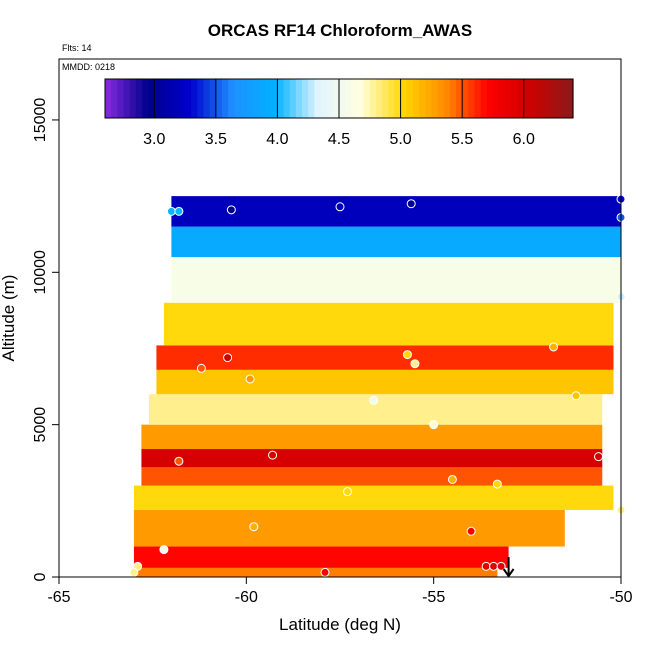 The height and width of the screenshot is (650, 650). Describe the element at coordinates (433, 597) in the screenshot. I see `x-tick-label: -55` at that location.